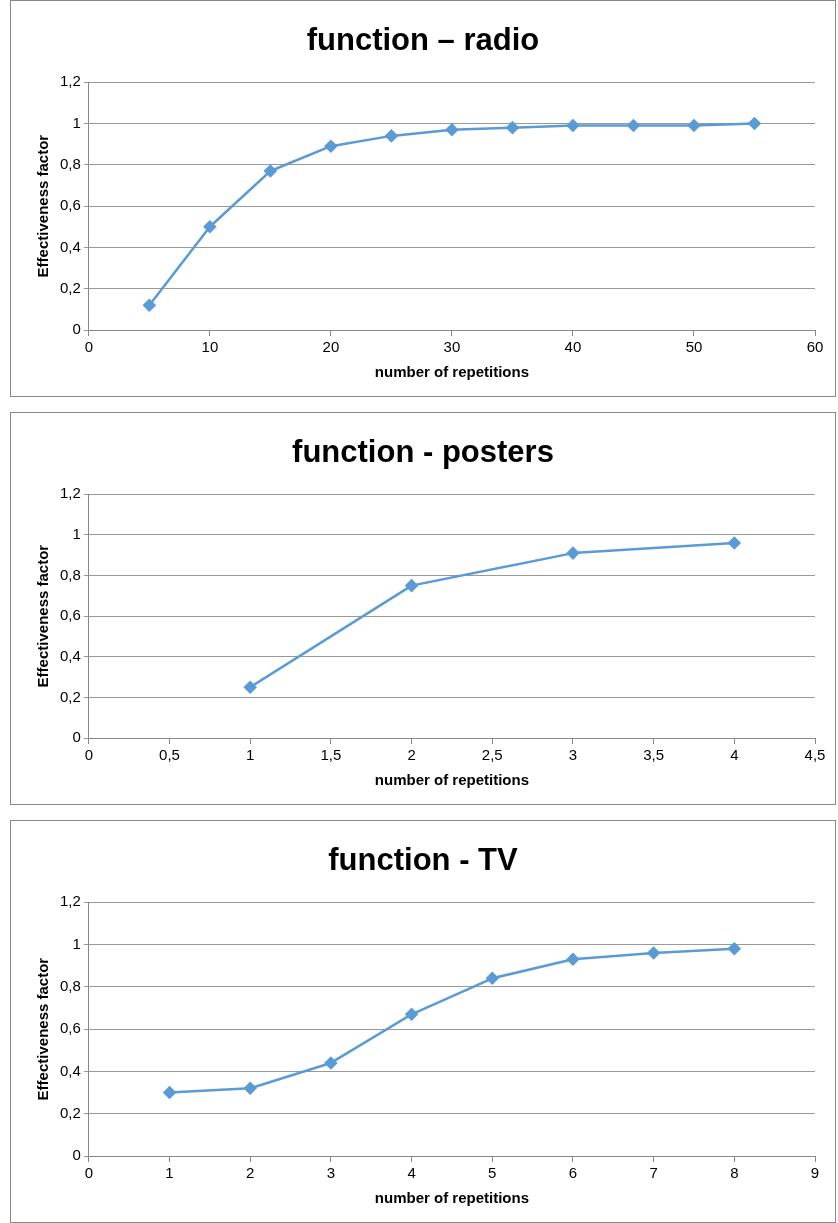  Describe the element at coordinates (492, 1173) in the screenshot. I see `x-tick-label: 5` at that location.